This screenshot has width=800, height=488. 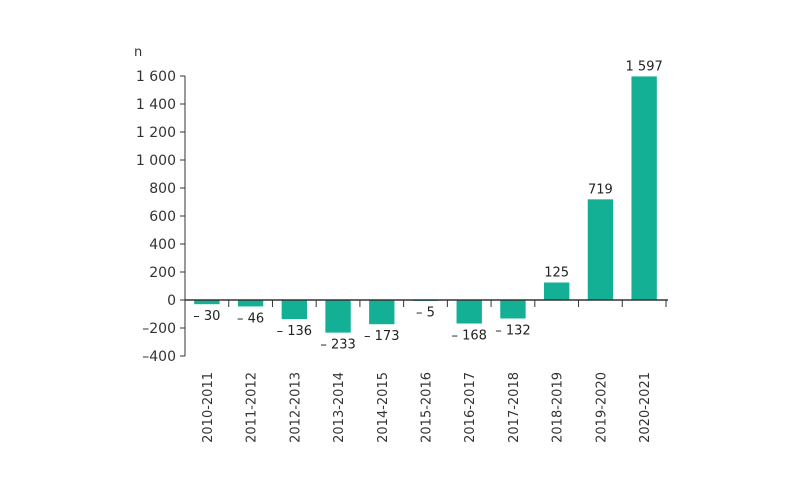 I want to click on bar-2010-2011, so click(x=207, y=302).